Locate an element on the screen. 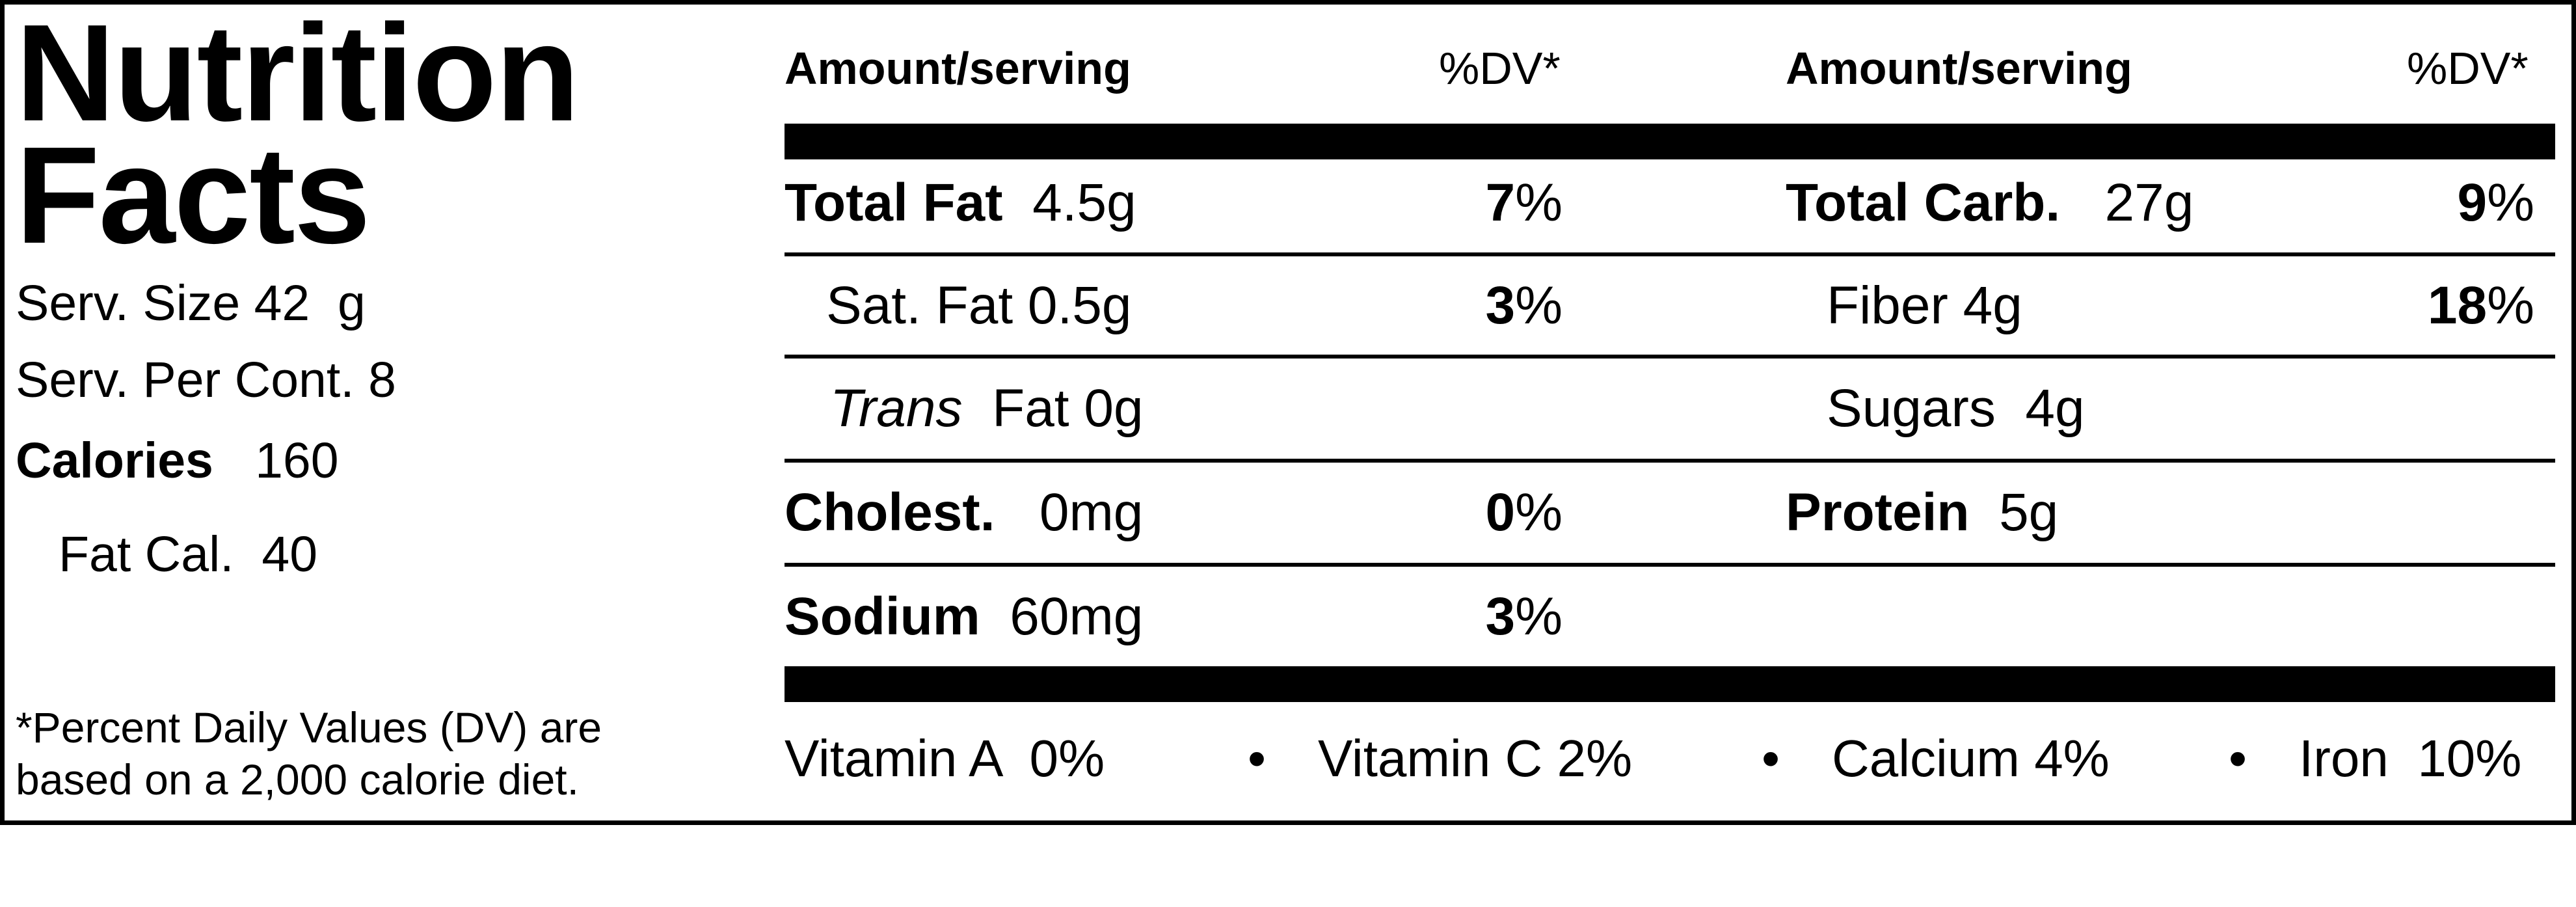  cholesterol-row: Cholest. 0mg is located at coordinates (964, 512).